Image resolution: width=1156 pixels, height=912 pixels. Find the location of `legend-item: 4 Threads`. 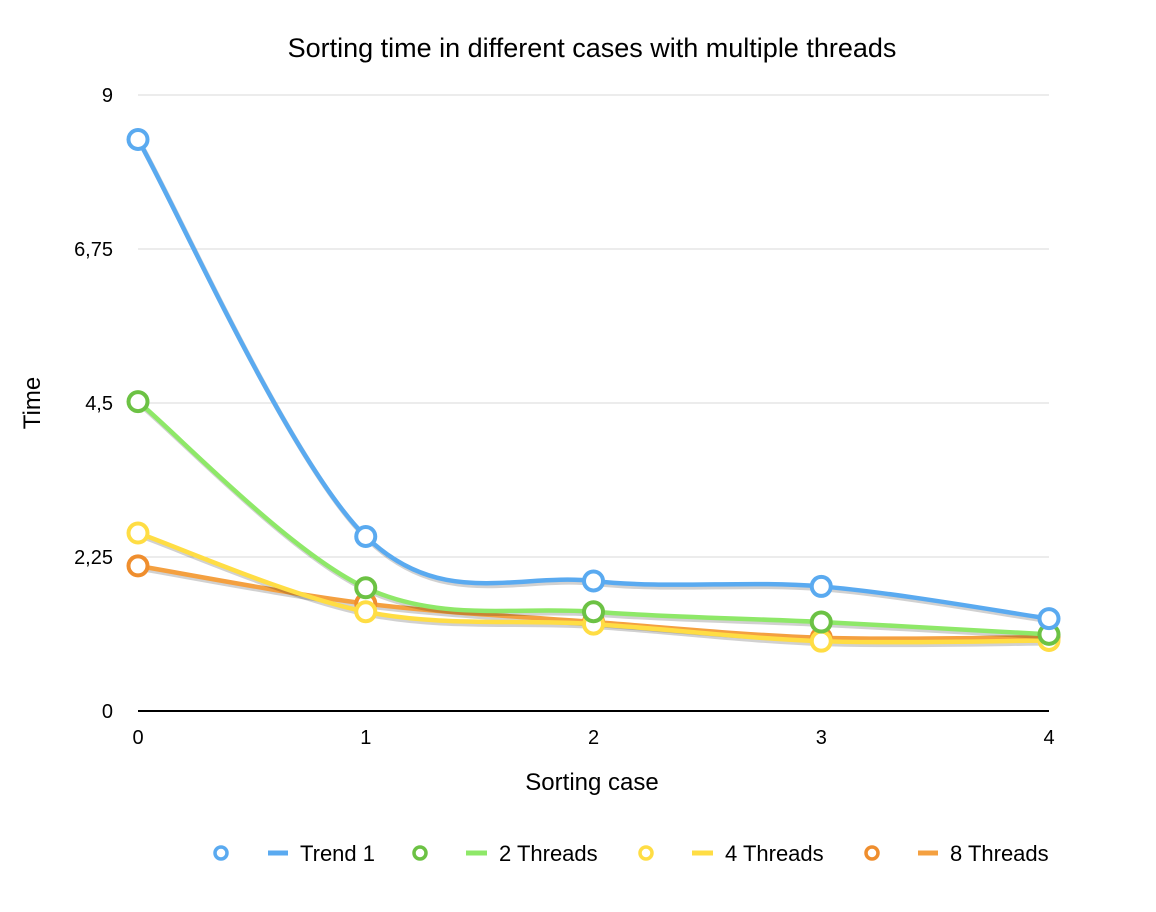

legend-item: 4 Threads is located at coordinates (731, 853).